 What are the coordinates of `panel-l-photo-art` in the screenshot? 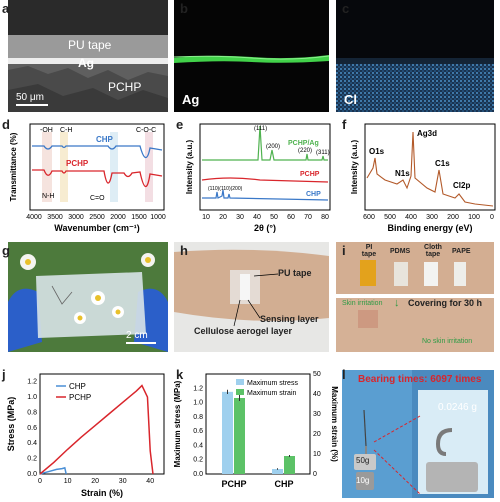 It's located at (418, 434).